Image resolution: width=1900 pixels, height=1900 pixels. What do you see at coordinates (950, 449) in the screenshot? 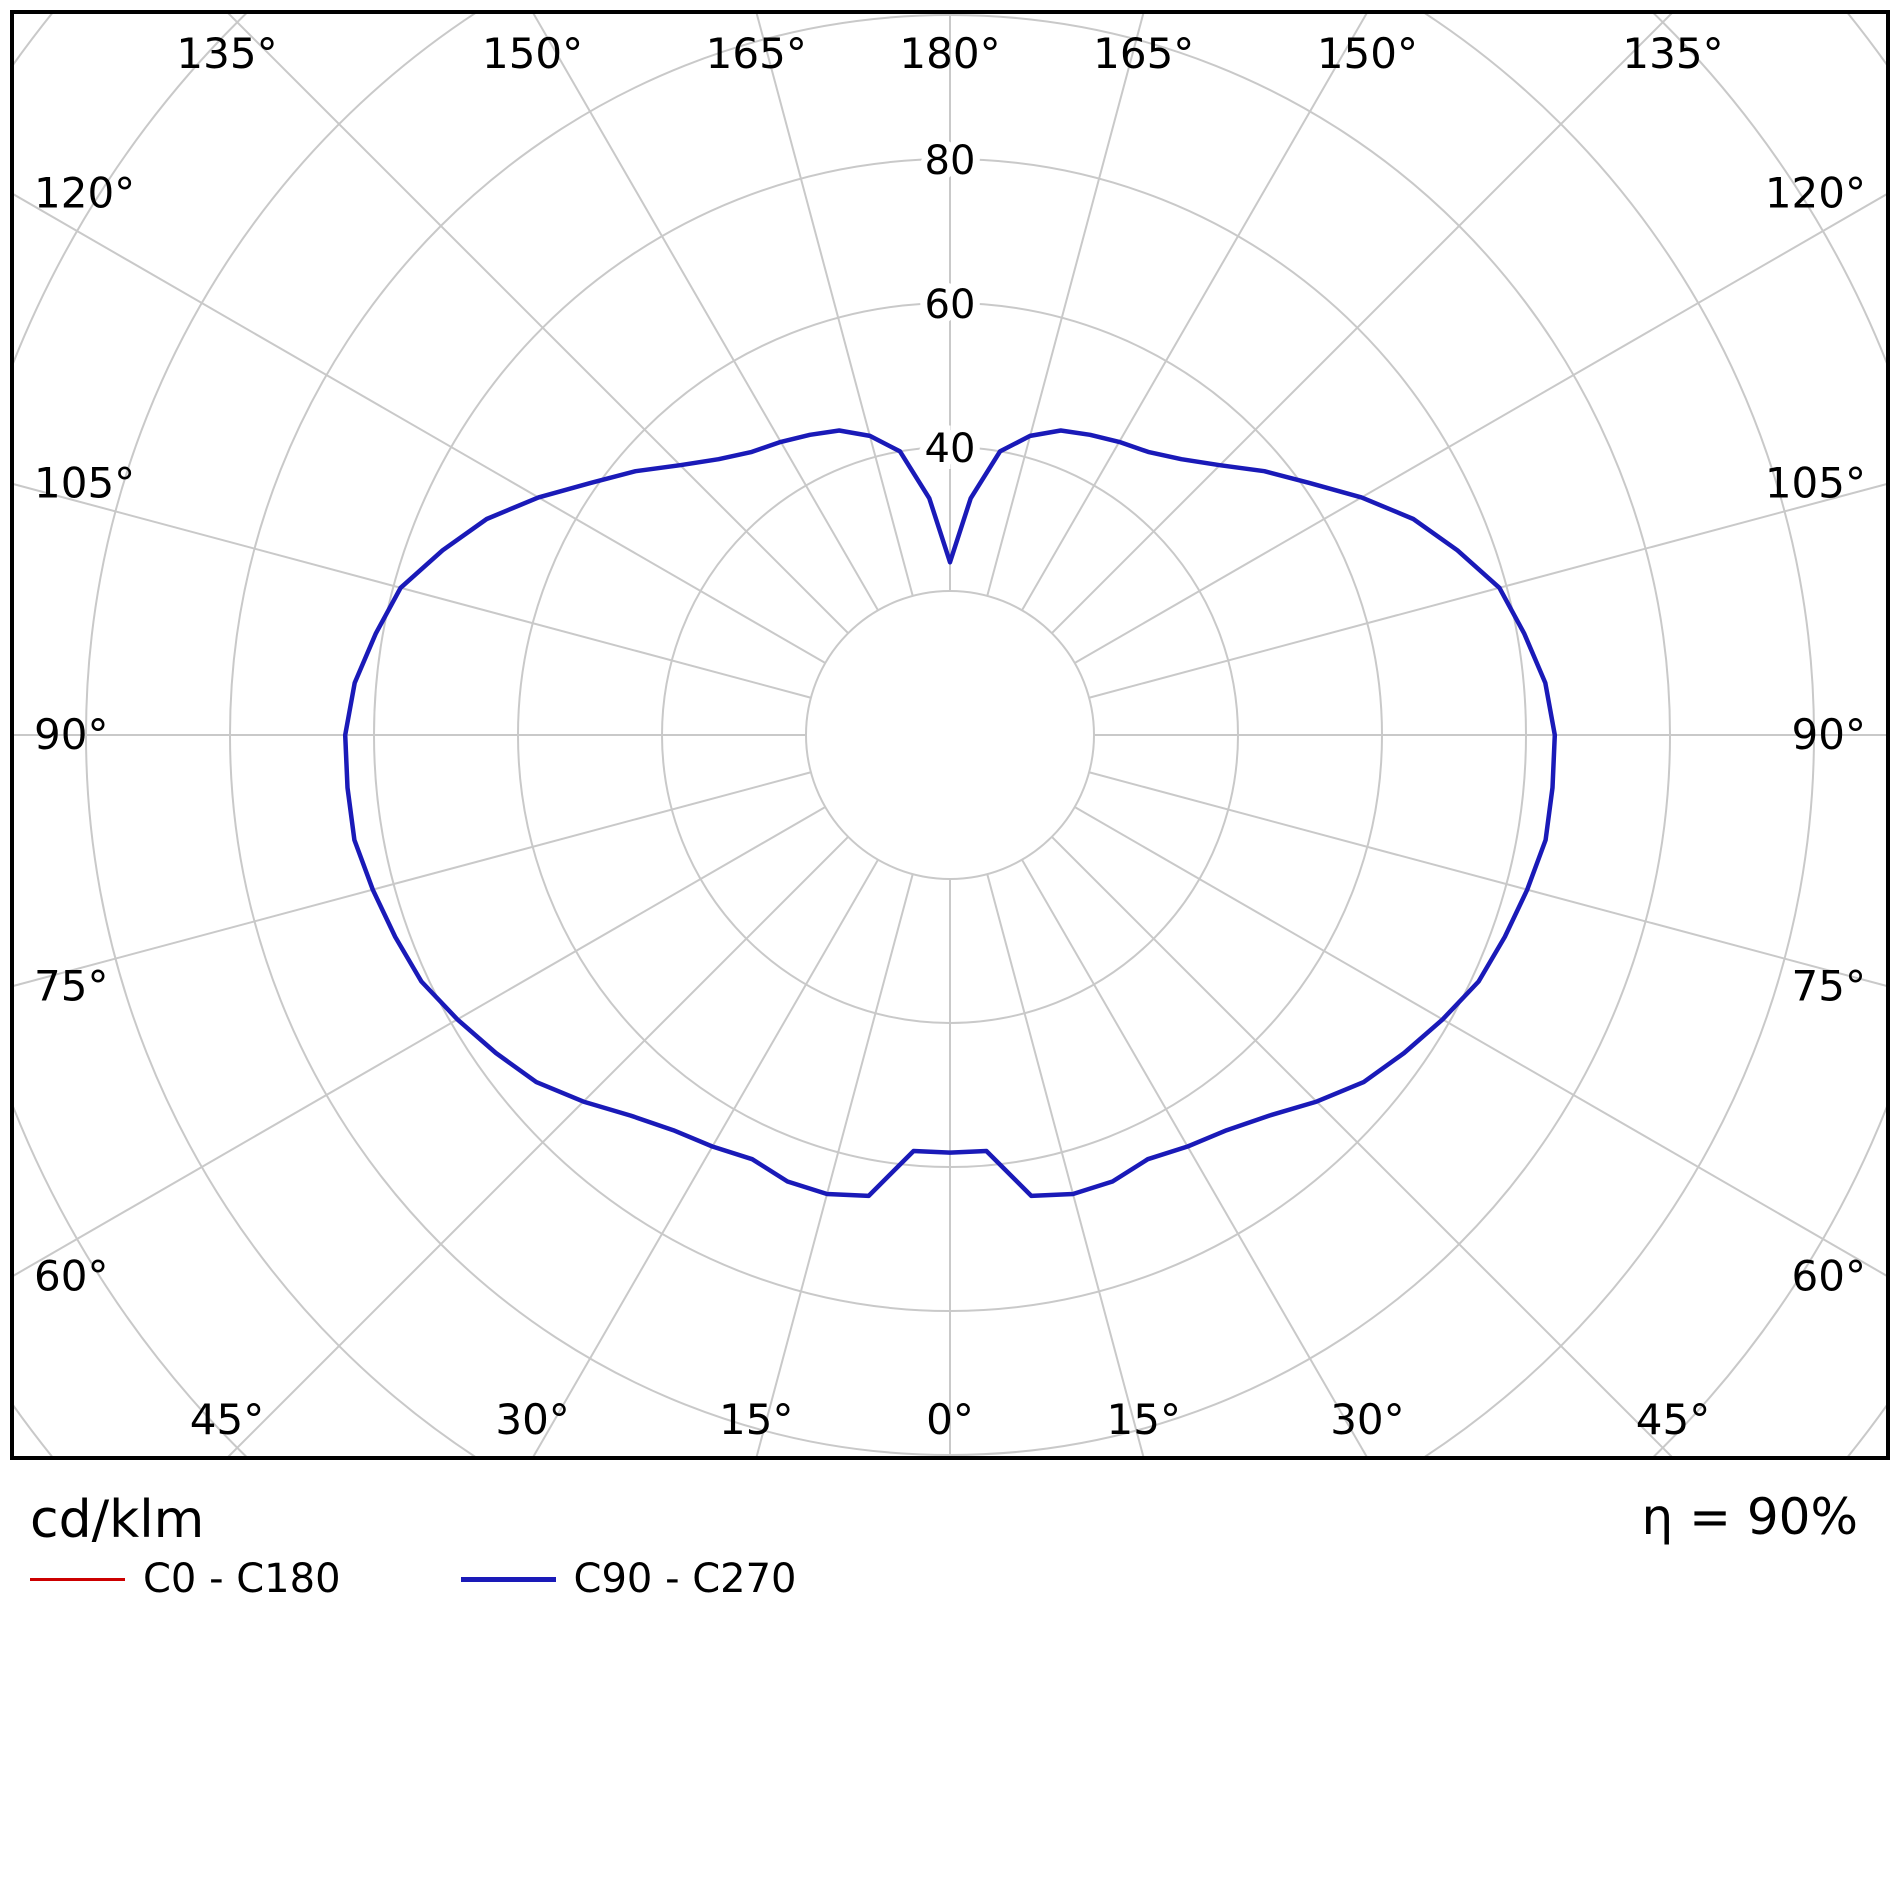
I see `radial-tick-label: 40` at bounding box center [950, 449].